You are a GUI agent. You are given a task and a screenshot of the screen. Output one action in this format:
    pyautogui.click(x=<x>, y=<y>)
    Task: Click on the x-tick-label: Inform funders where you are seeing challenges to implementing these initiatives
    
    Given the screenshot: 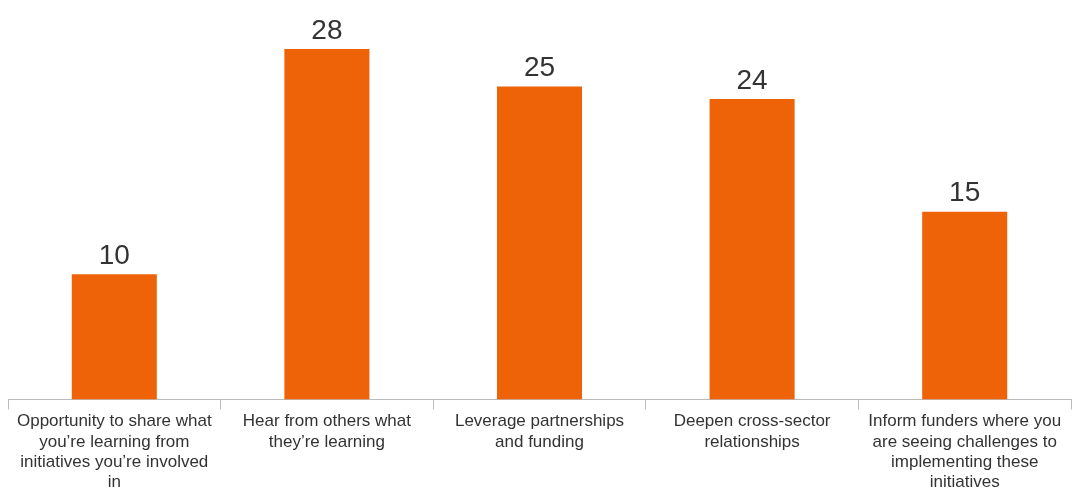 What is the action you would take?
    pyautogui.click(x=965, y=451)
    